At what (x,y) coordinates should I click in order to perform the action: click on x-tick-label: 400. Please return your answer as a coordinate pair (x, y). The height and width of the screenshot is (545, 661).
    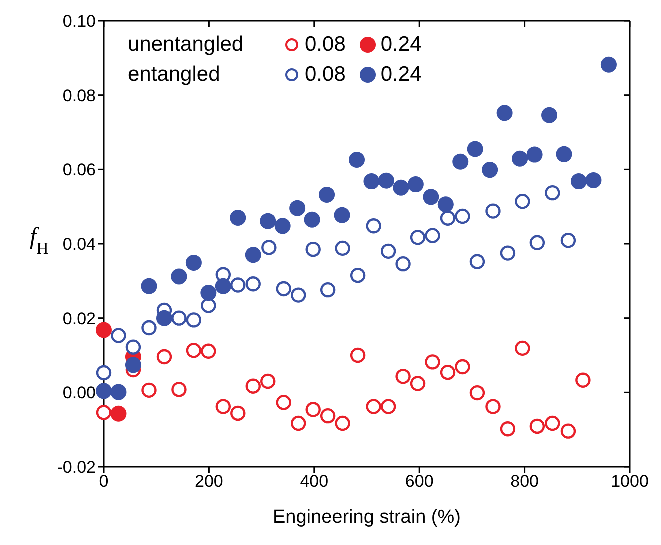
    Looking at the image, I should click on (314, 482).